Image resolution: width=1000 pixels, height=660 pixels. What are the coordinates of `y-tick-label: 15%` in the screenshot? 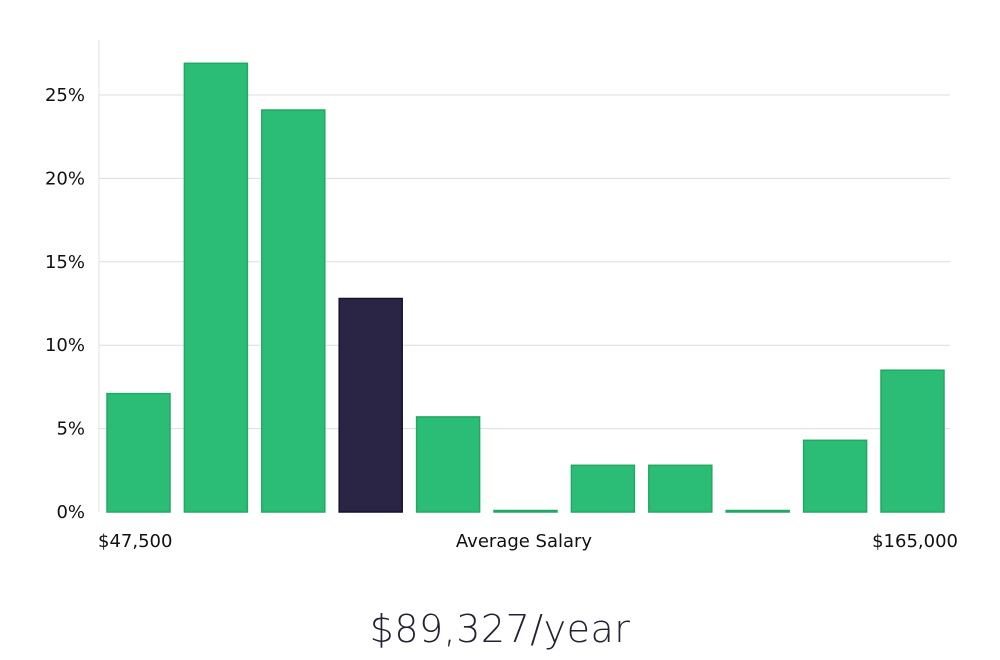 It's located at (65, 262).